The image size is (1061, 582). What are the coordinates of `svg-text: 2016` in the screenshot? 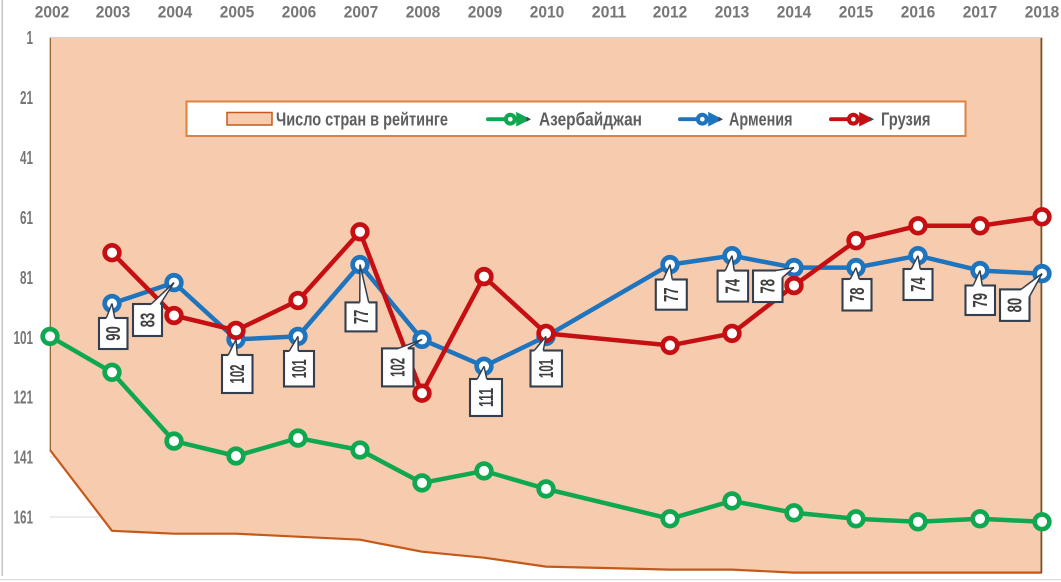 It's located at (918, 12).